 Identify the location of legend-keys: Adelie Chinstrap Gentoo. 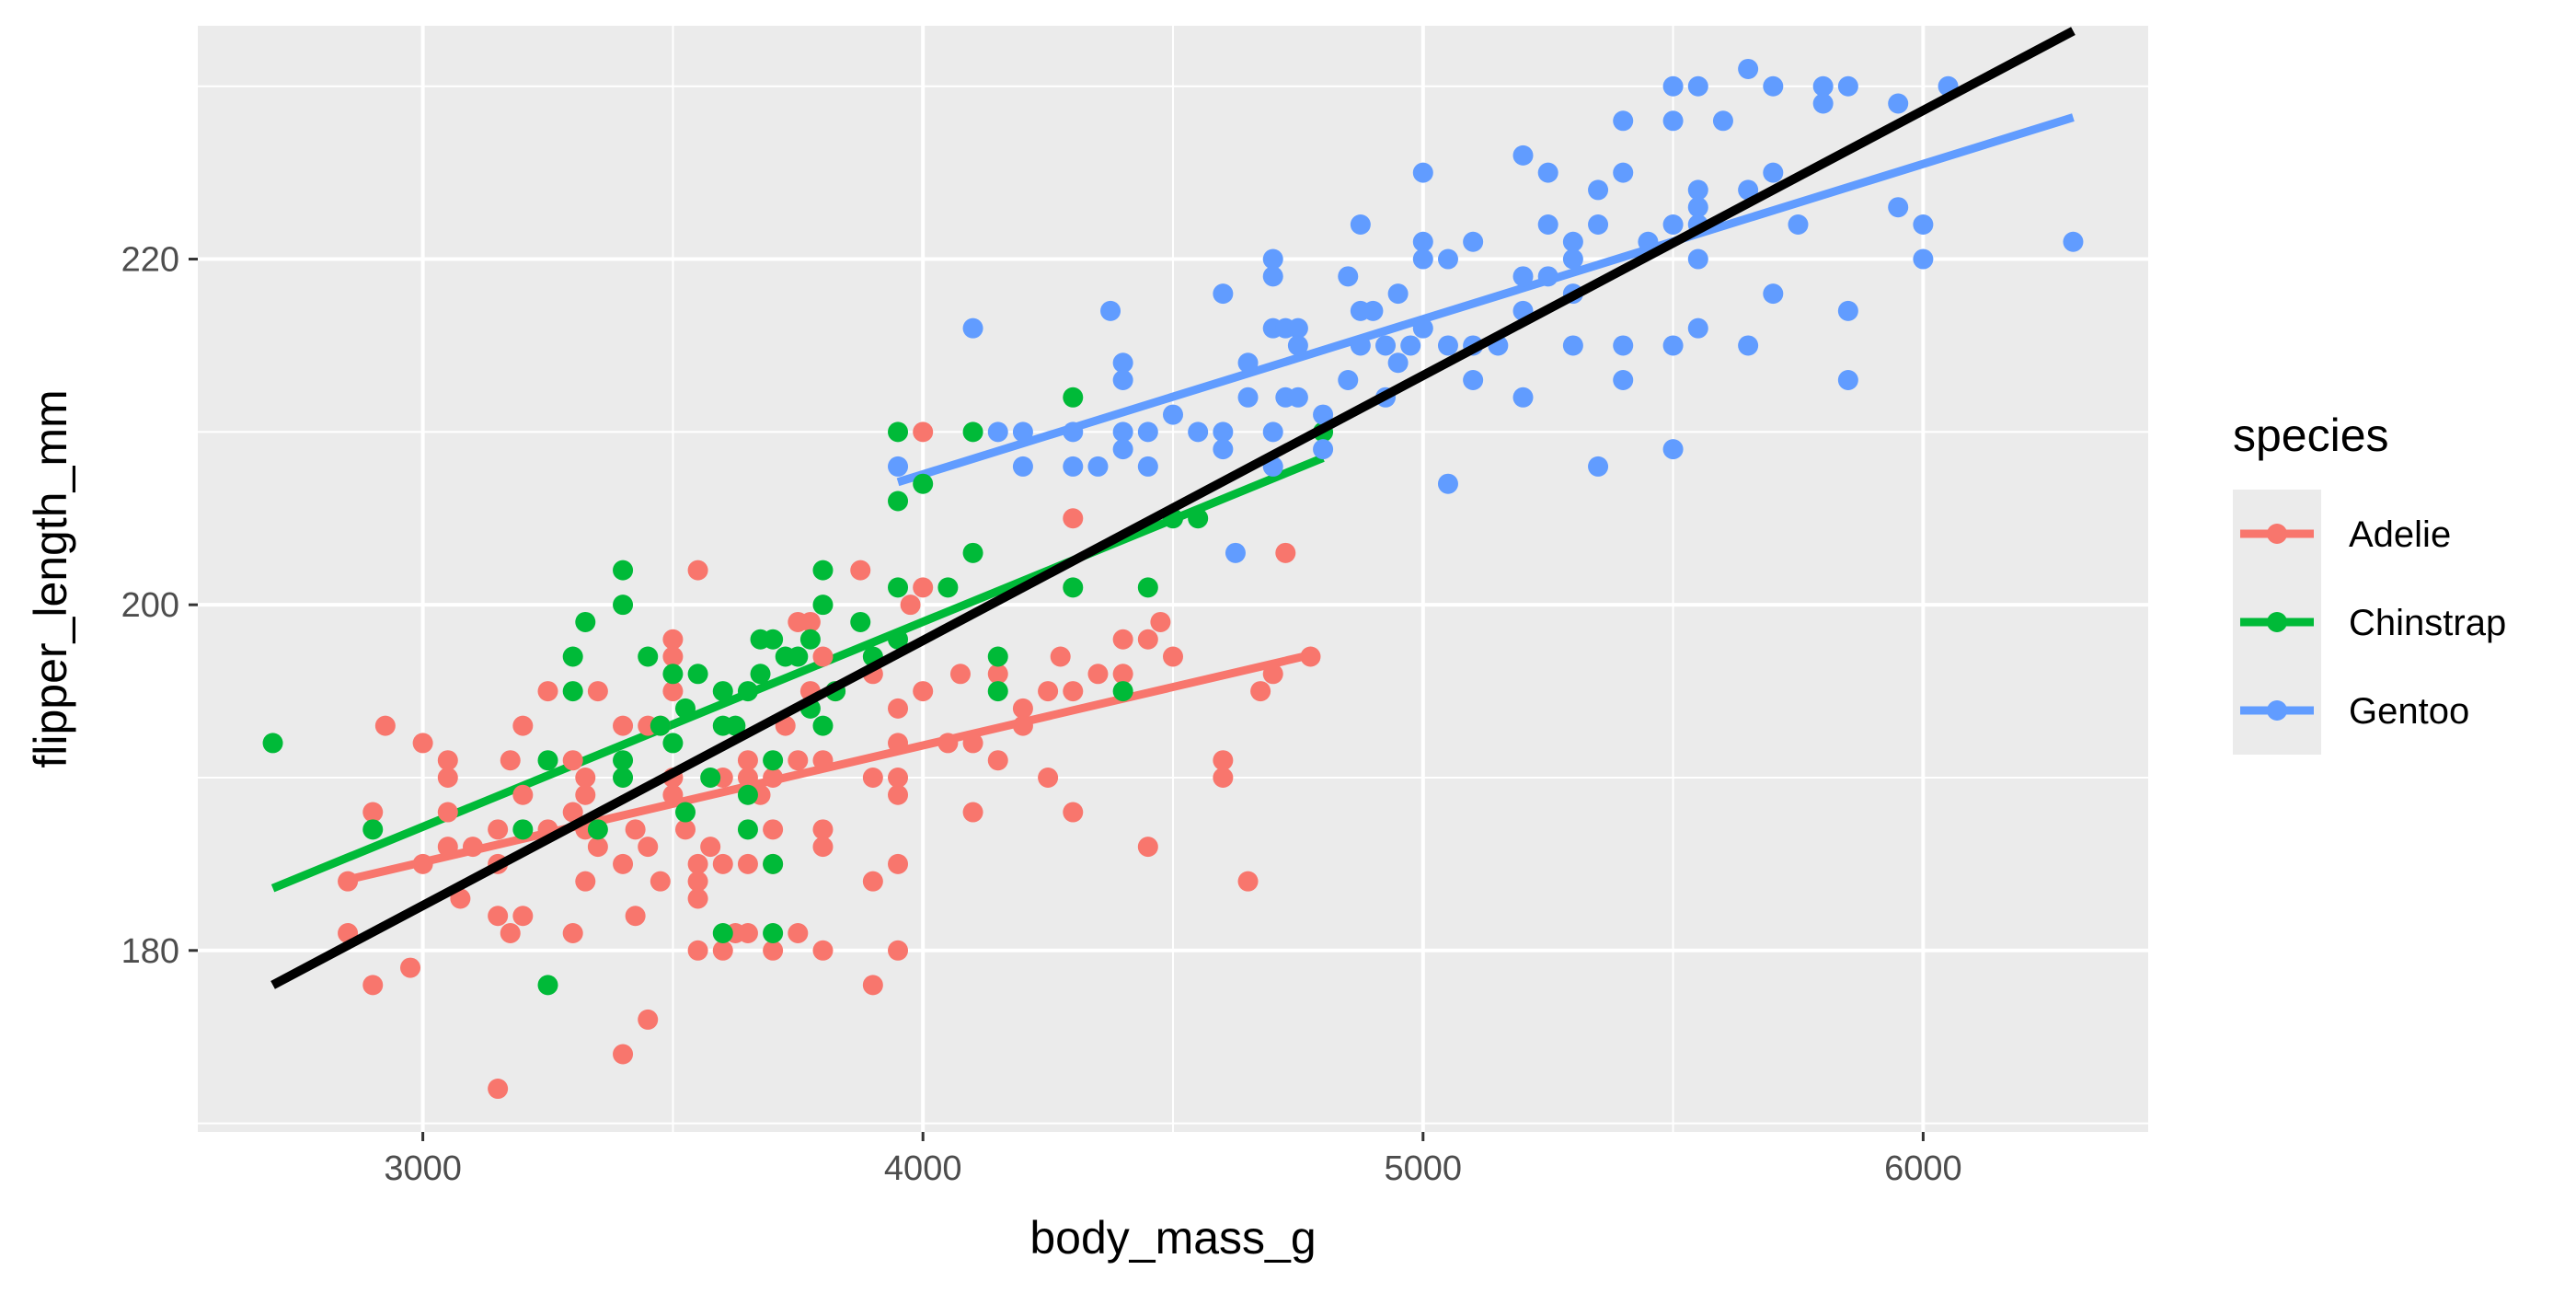
(2369, 622).